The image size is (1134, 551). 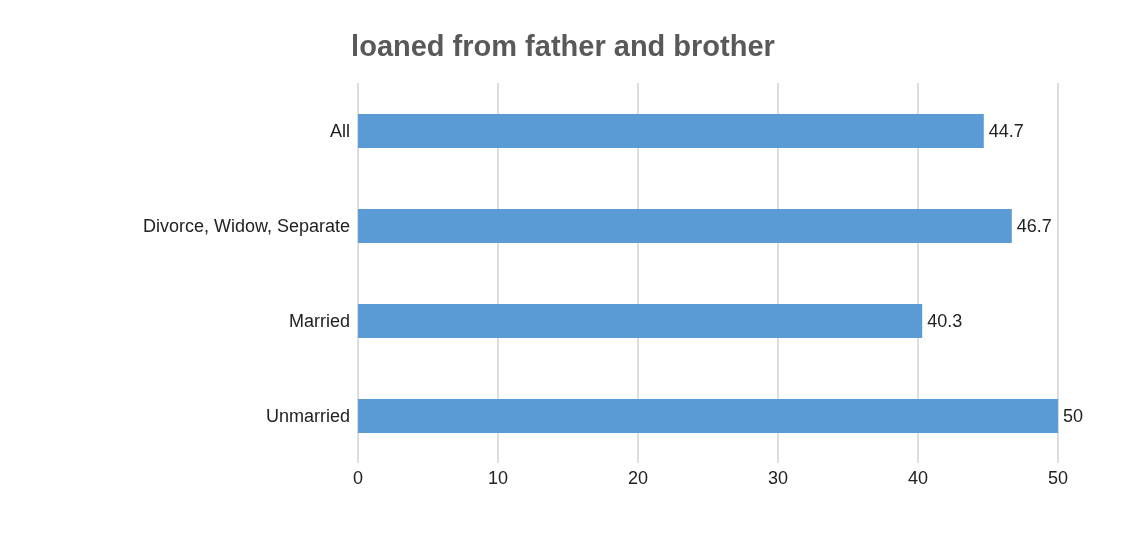 What do you see at coordinates (1058, 477) in the screenshot?
I see `x-tick-label: 50` at bounding box center [1058, 477].